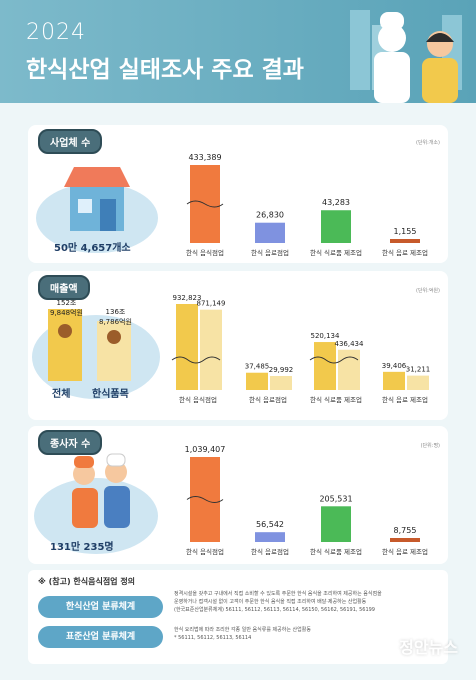 This screenshot has height=680, width=476. What do you see at coordinates (349, 344) in the screenshot?
I see `sales-value-label: 436,434` at bounding box center [349, 344].